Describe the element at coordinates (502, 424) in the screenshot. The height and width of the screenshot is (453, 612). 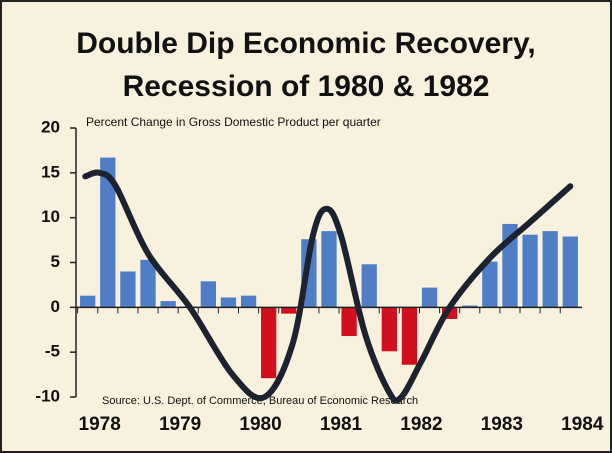
I see `x-tick-label: 1983` at that location.